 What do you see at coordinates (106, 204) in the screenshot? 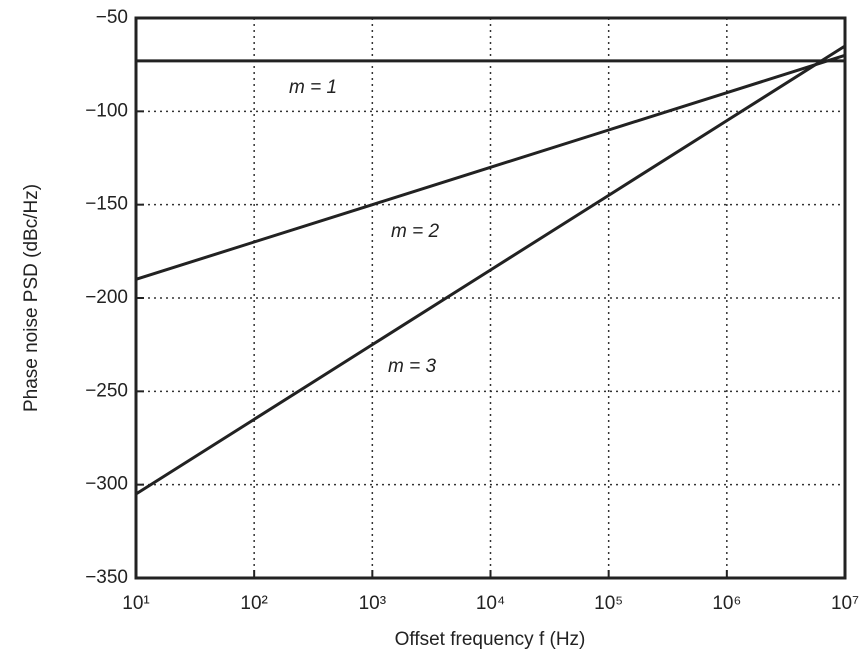
I see `y-tick-label: −150` at bounding box center [106, 204].